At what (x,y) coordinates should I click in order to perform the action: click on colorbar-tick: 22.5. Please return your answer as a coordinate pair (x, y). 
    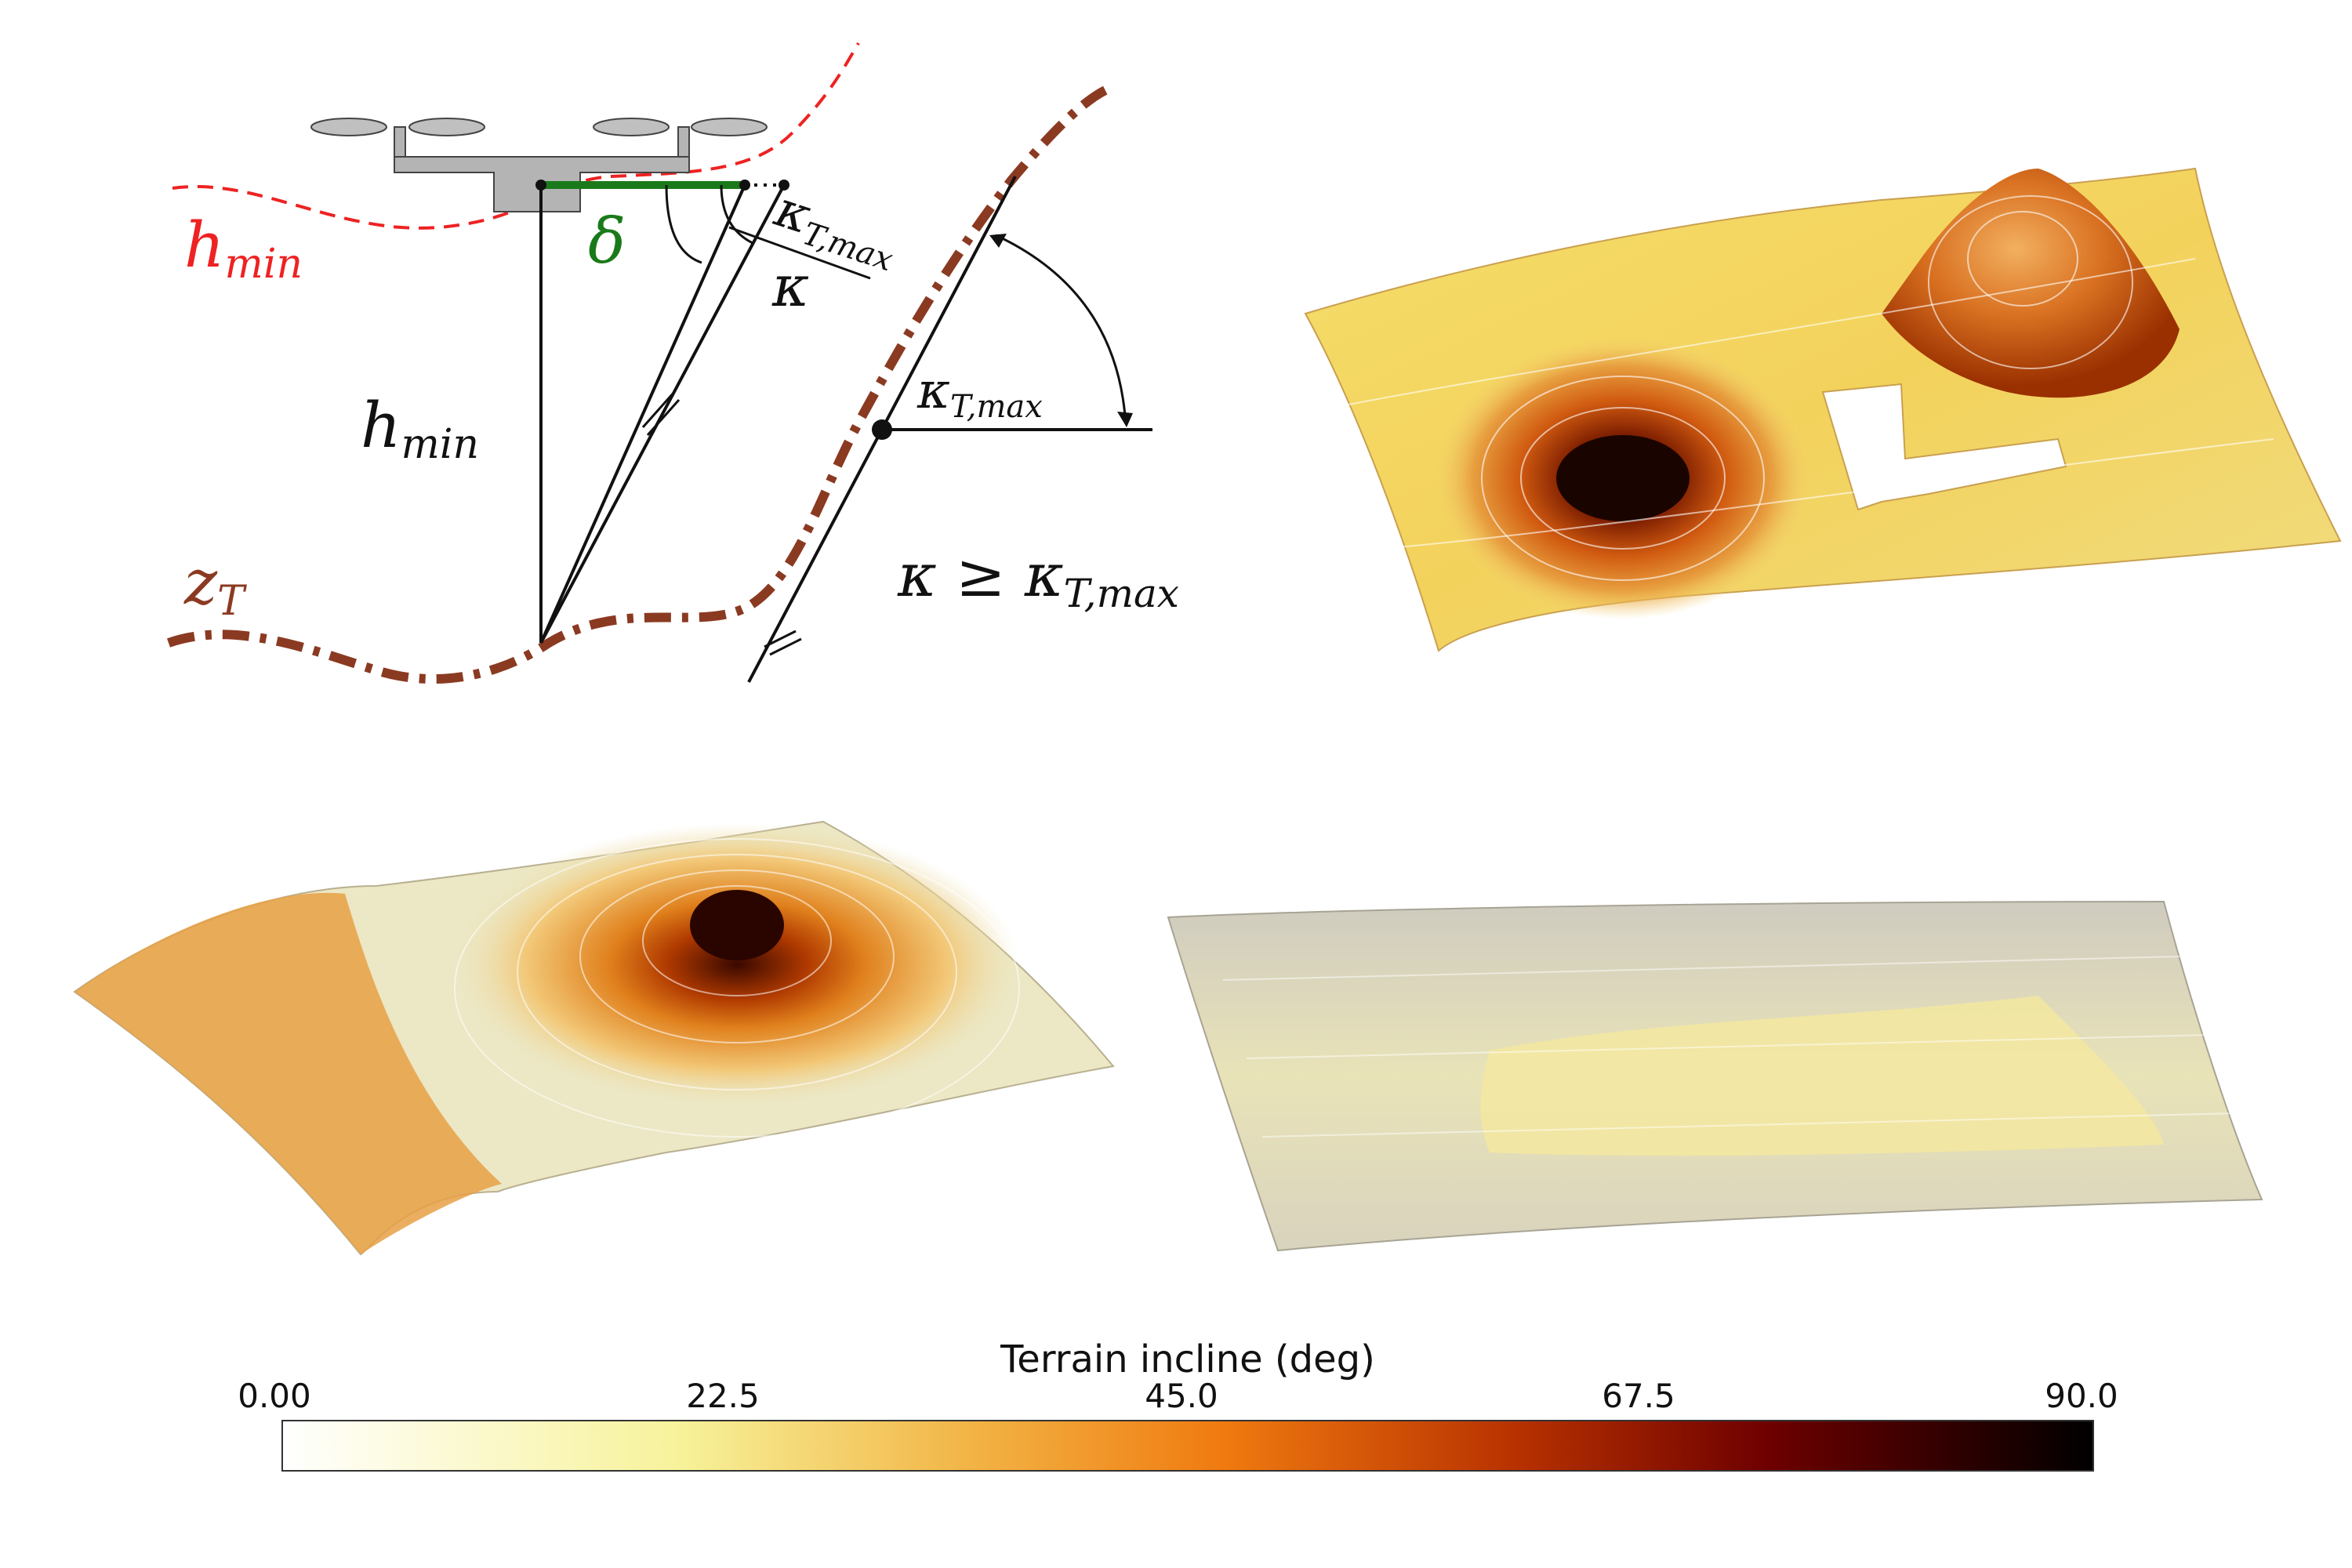
    Looking at the image, I should click on (723, 1396).